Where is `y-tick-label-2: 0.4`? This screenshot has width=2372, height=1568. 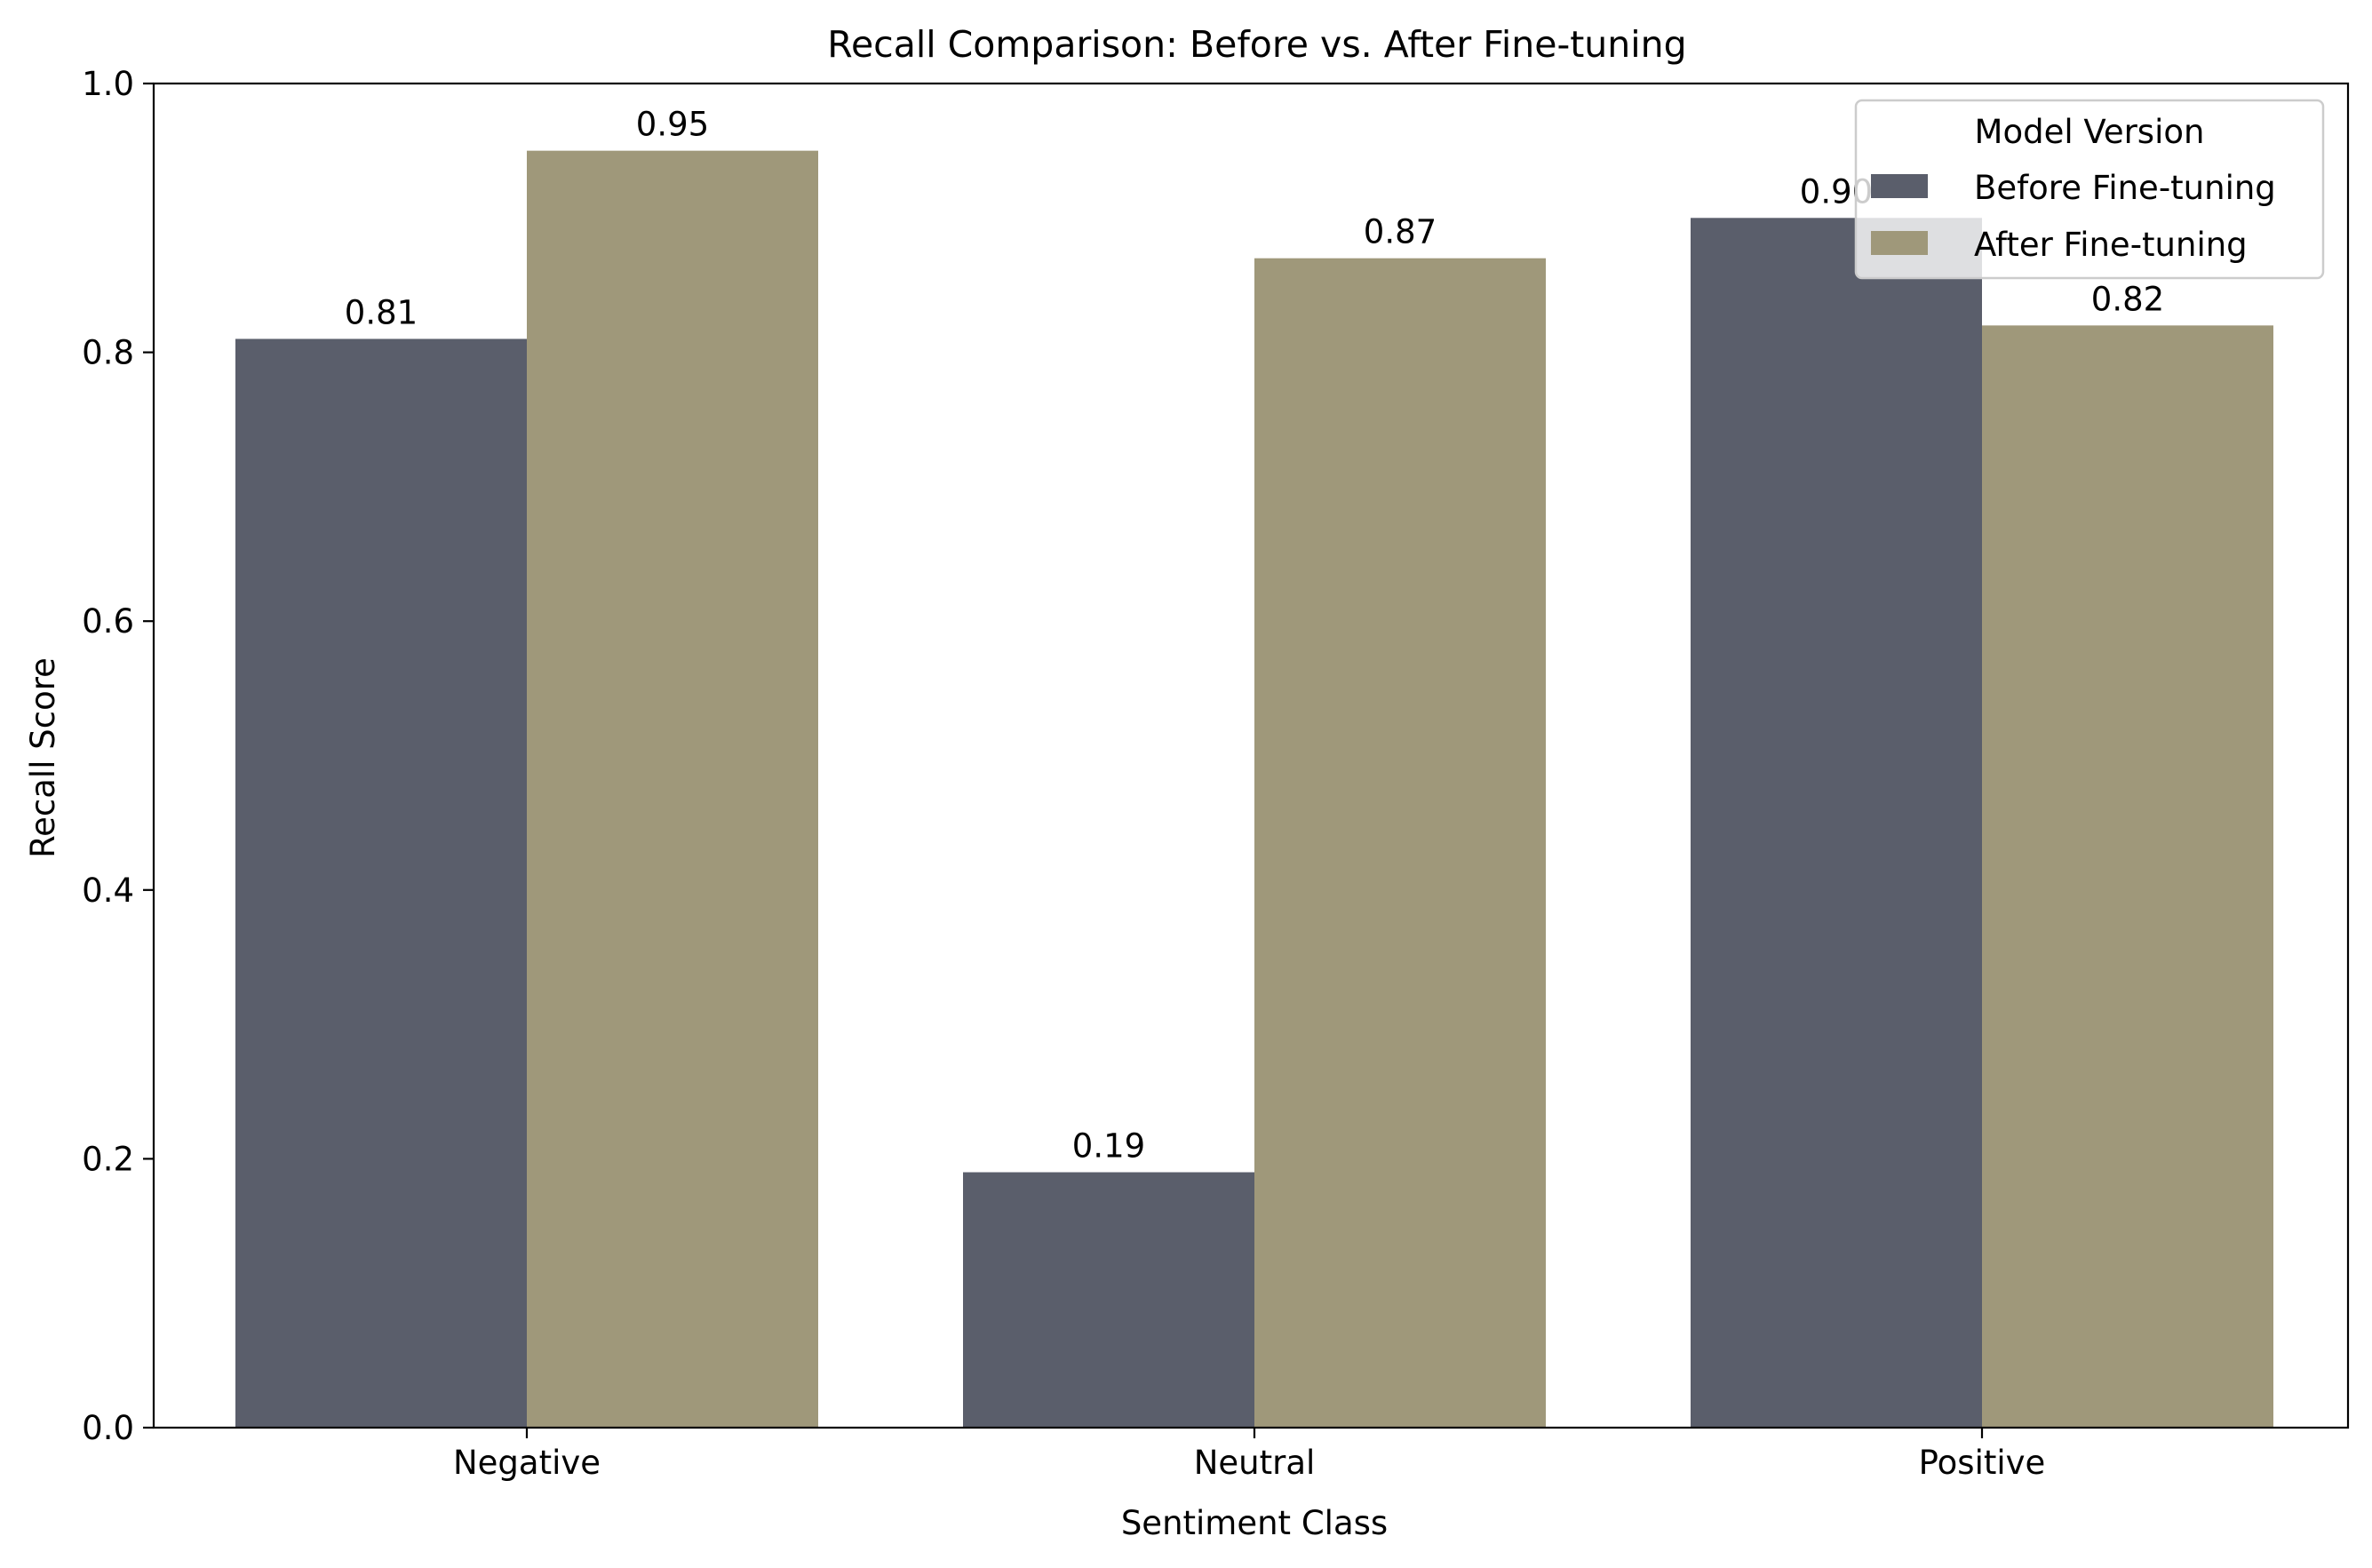 y-tick-label-2: 0.4 is located at coordinates (108, 891).